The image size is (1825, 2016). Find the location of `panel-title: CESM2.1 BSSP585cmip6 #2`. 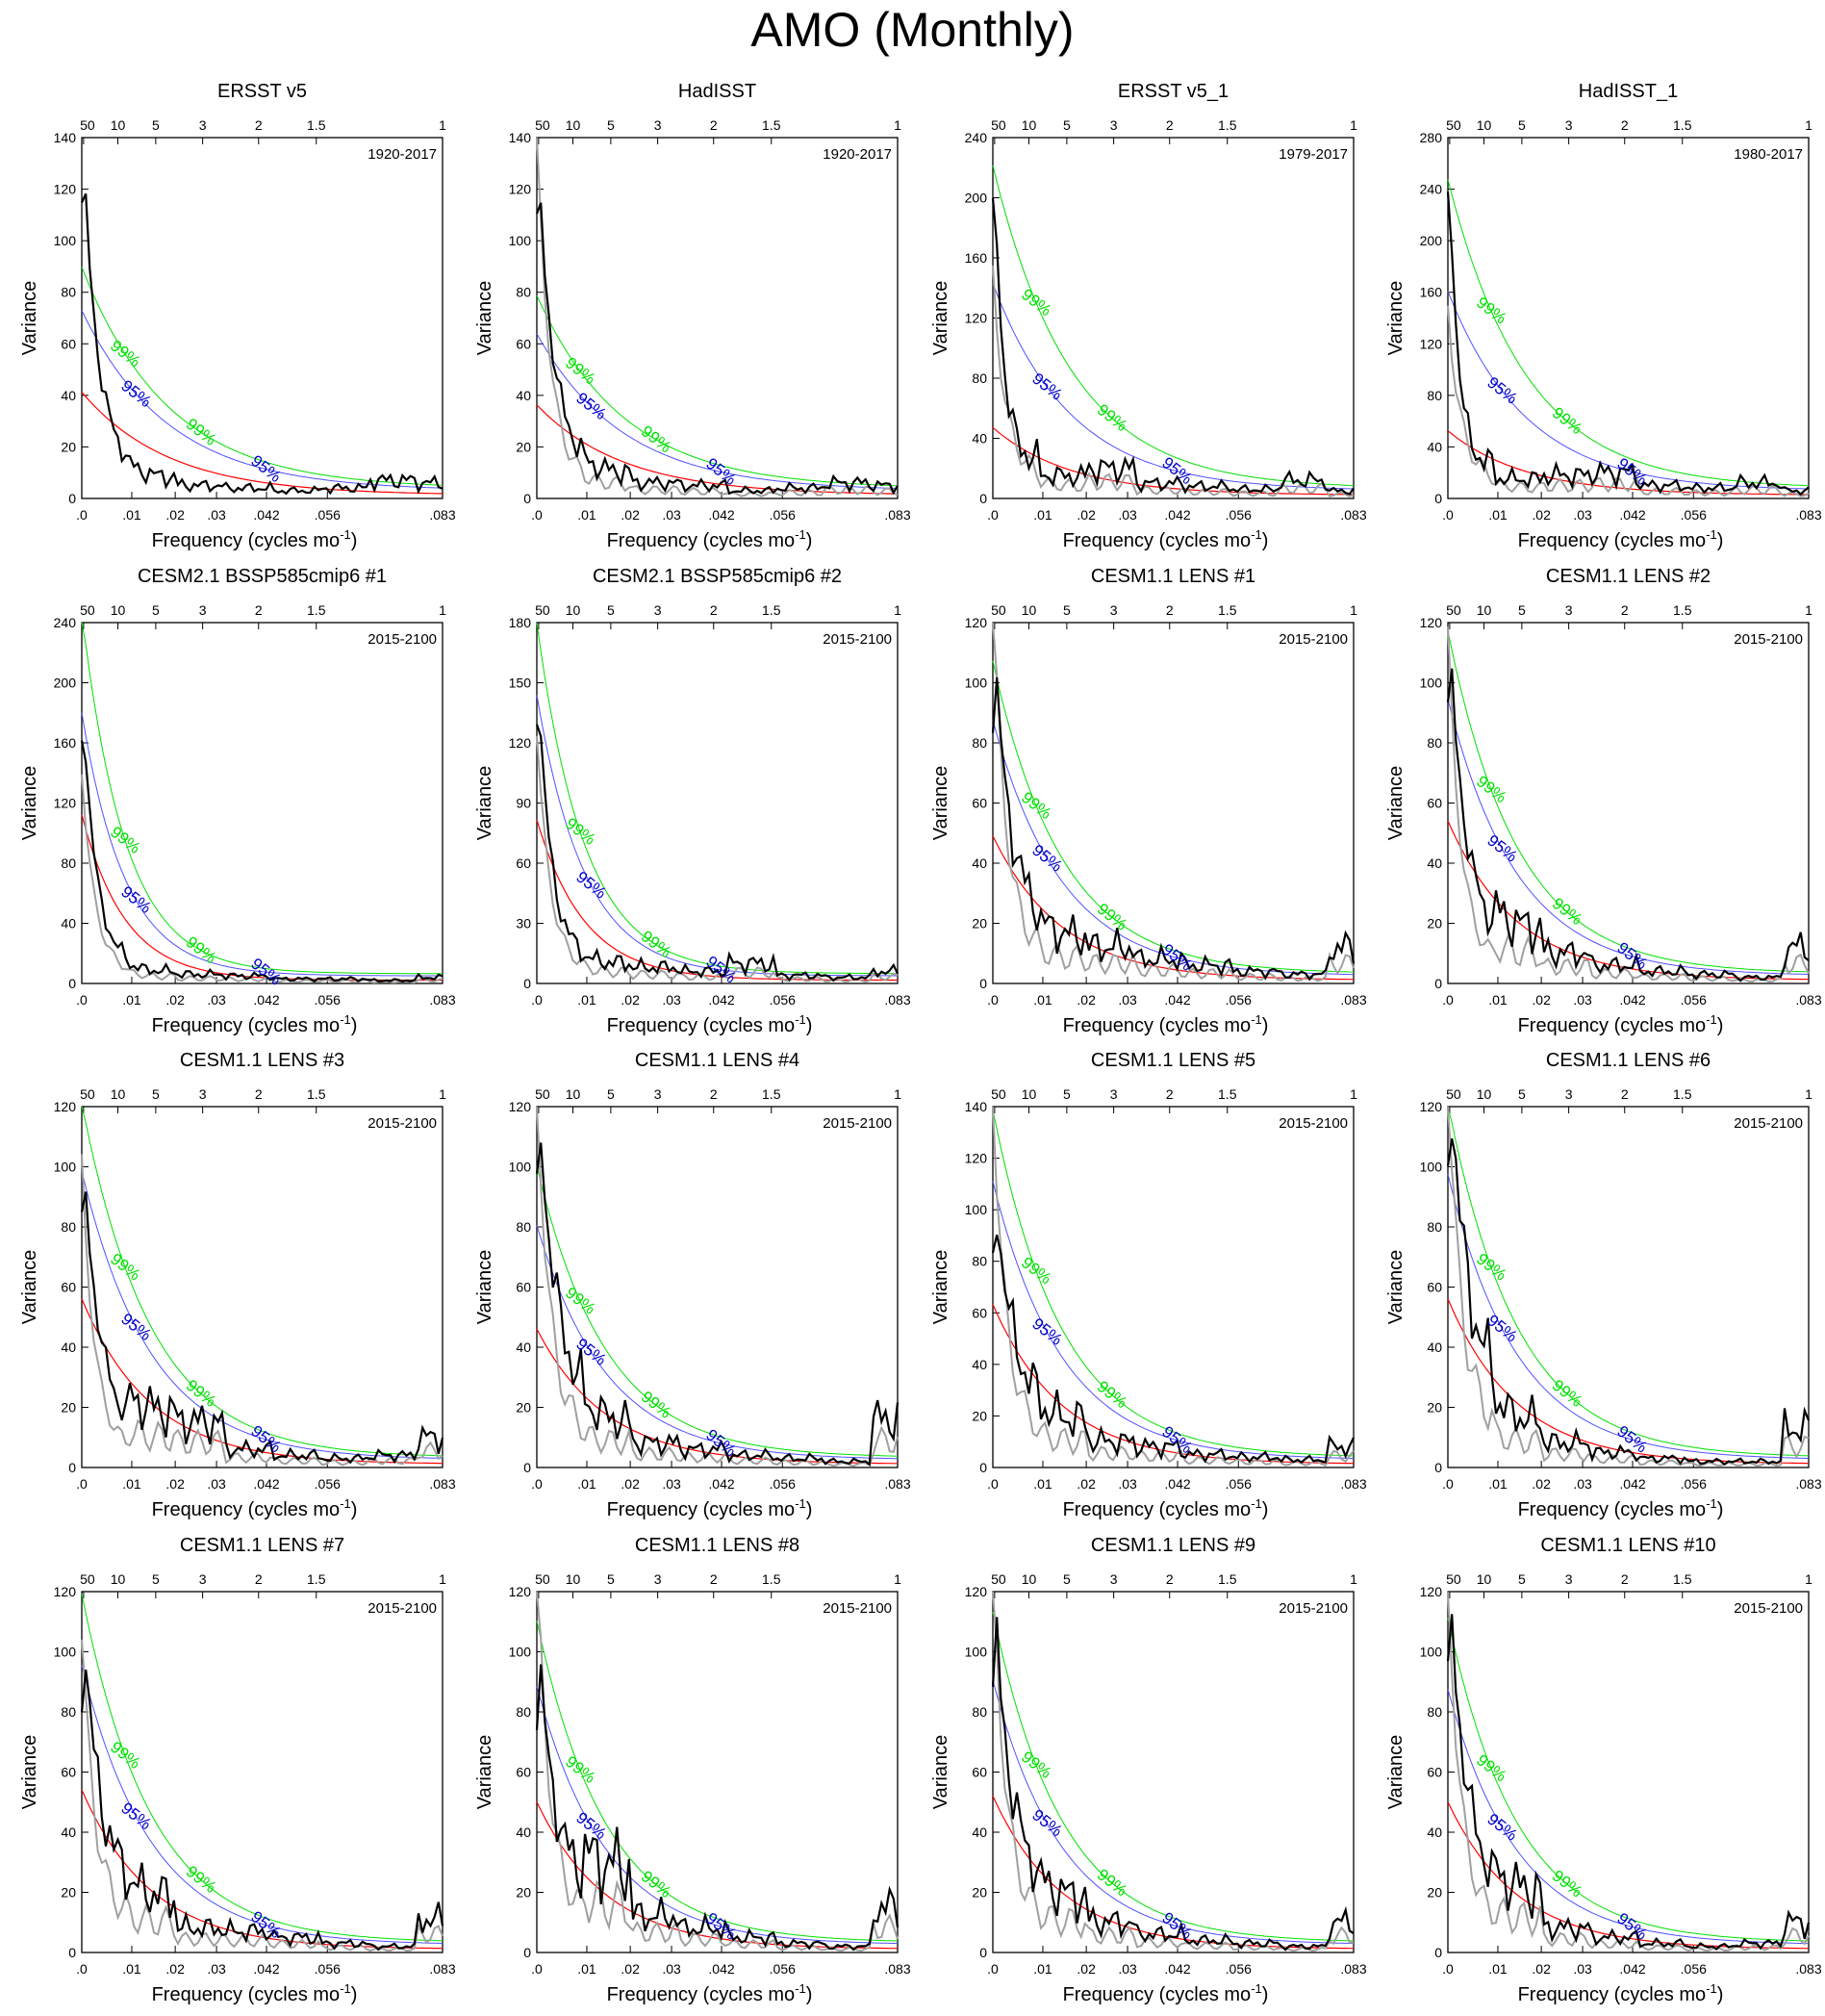

panel-title: CESM2.1 BSSP585cmip6 #2 is located at coordinates (717, 576).